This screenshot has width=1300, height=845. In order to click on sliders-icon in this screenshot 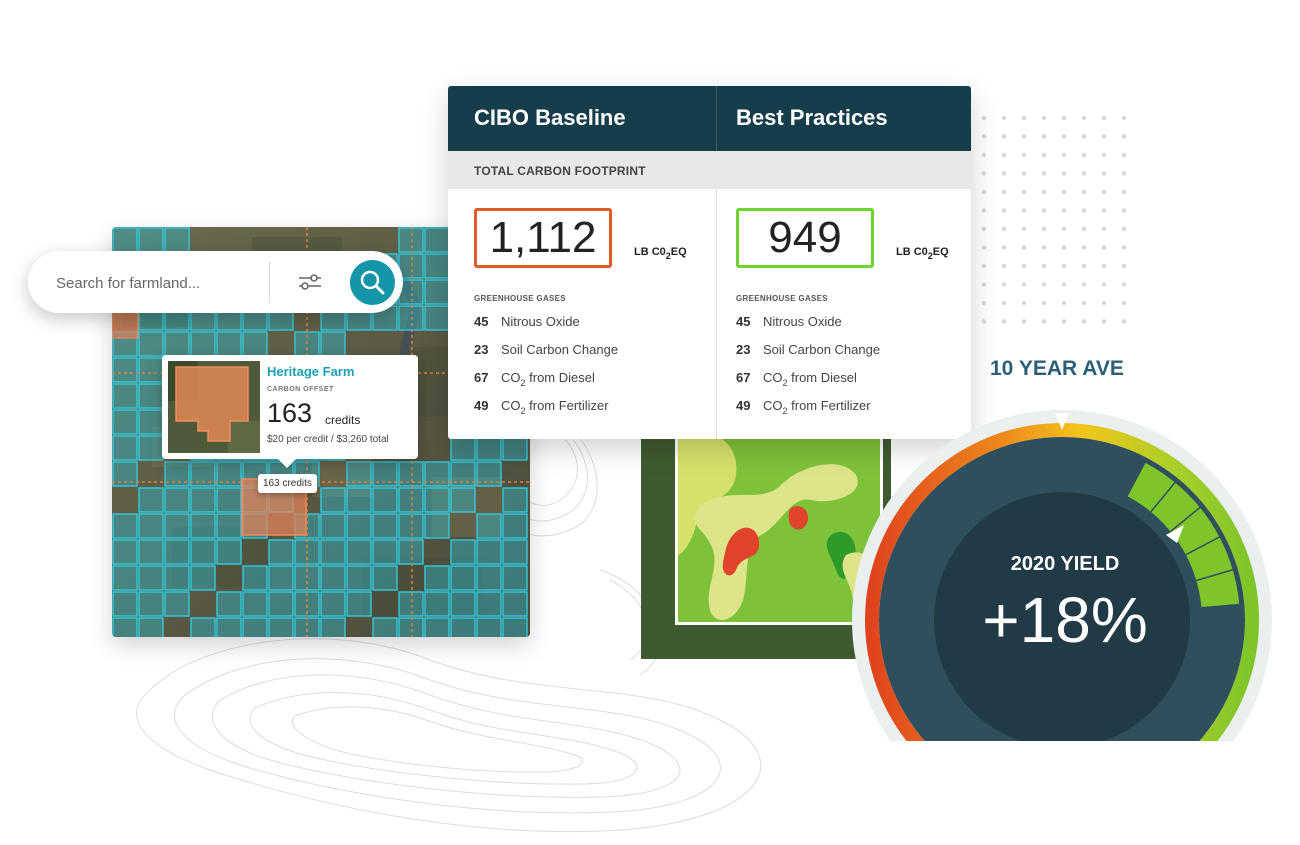, I will do `click(310, 282)`.